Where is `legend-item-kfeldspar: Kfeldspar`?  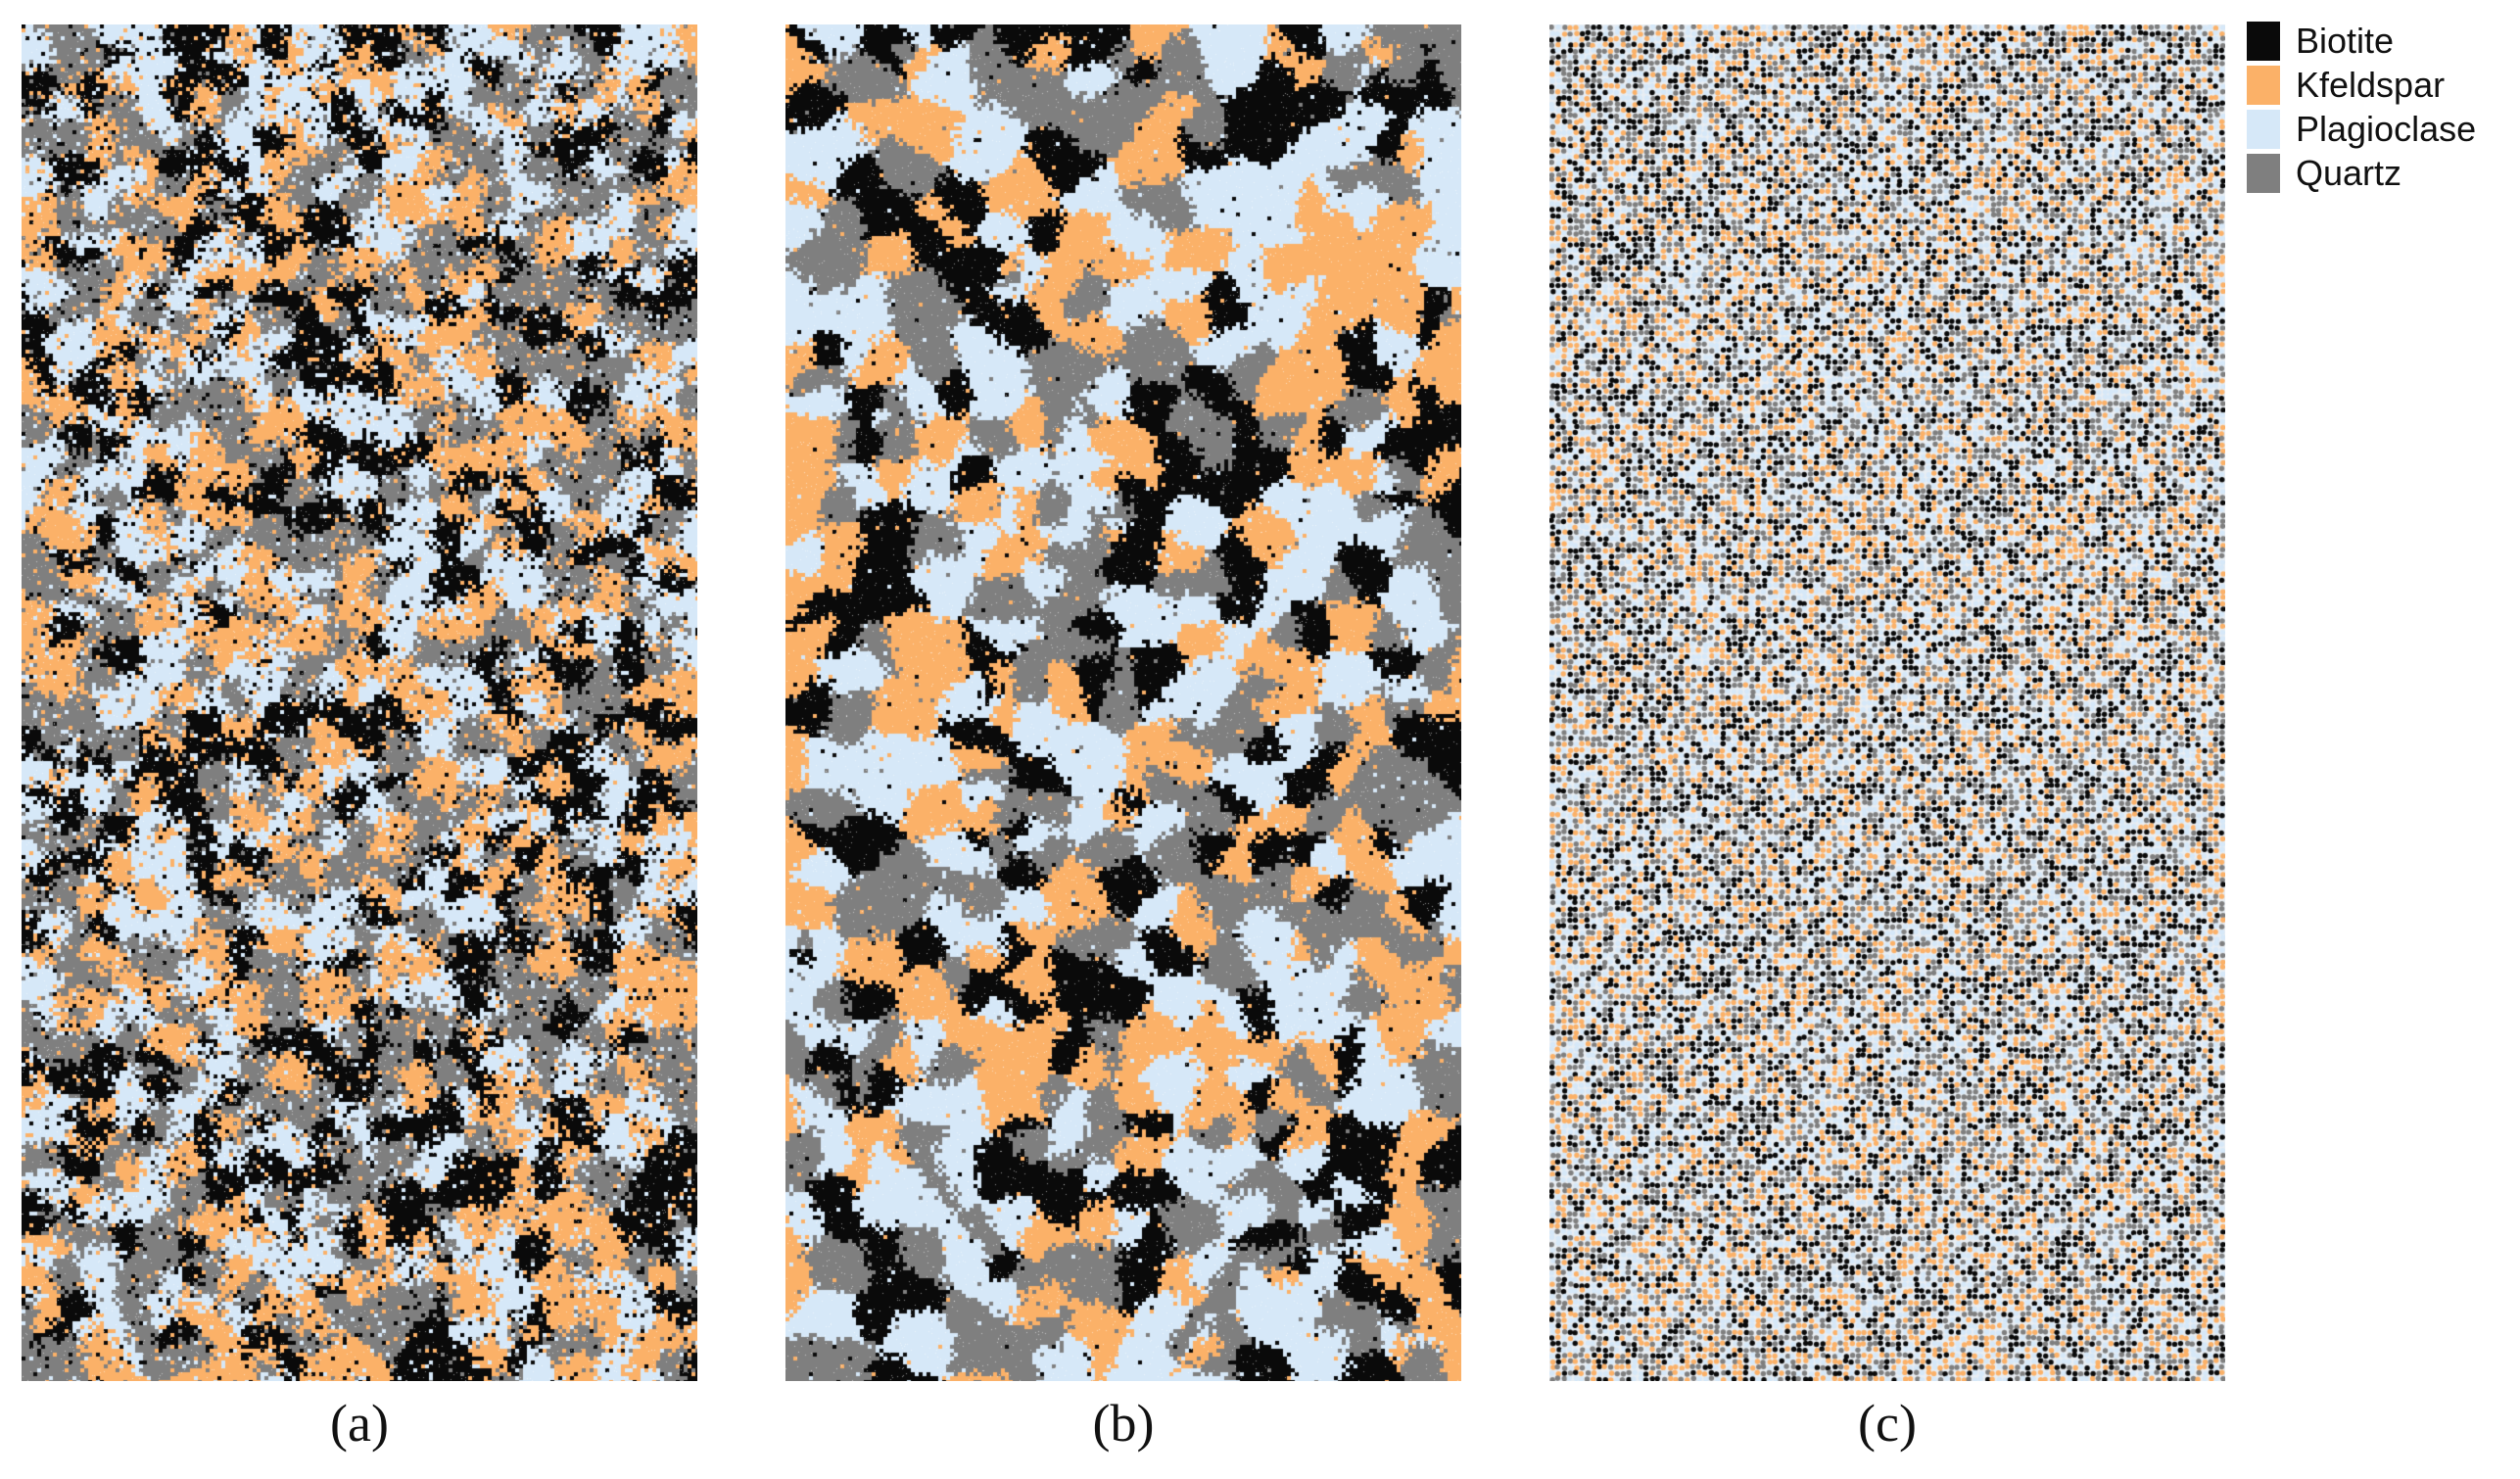
legend-item-kfeldspar: Kfeldspar is located at coordinates (2361, 85).